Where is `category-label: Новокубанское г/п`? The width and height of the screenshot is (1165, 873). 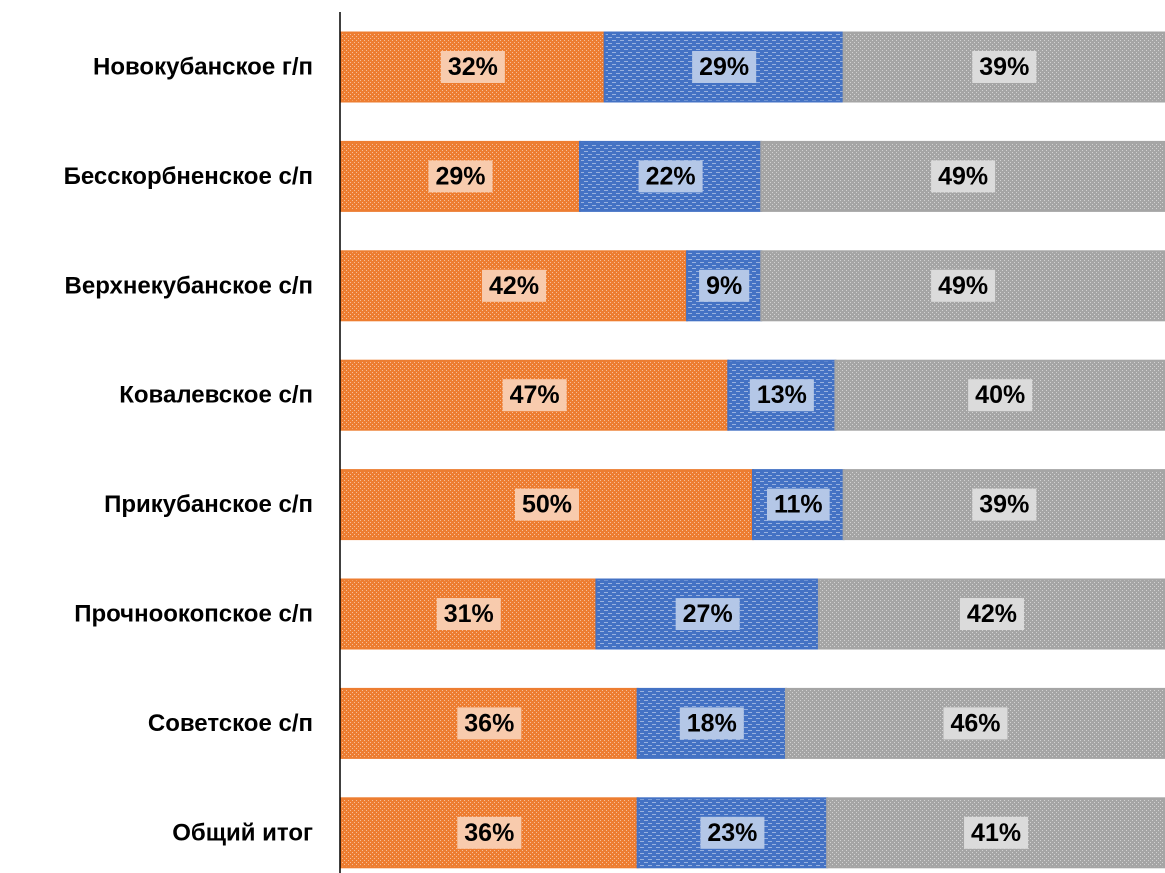
category-label: Новокубанское г/п is located at coordinates (203, 67).